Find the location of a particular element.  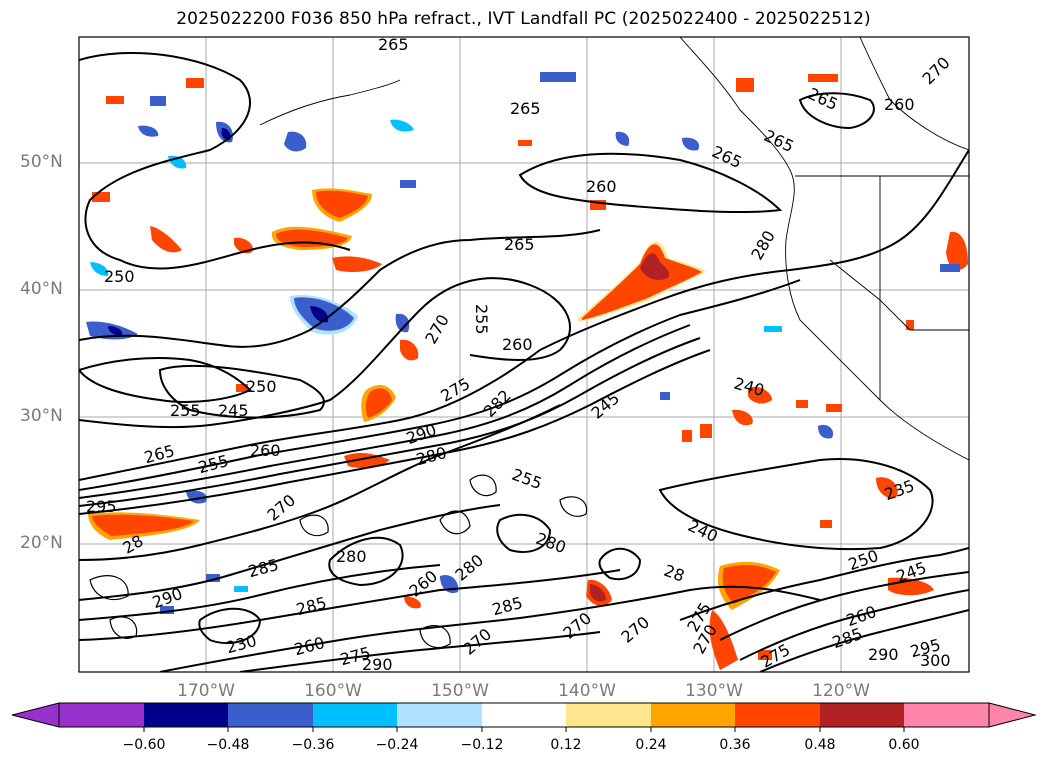

colorbar is located at coordinates (524, 717).